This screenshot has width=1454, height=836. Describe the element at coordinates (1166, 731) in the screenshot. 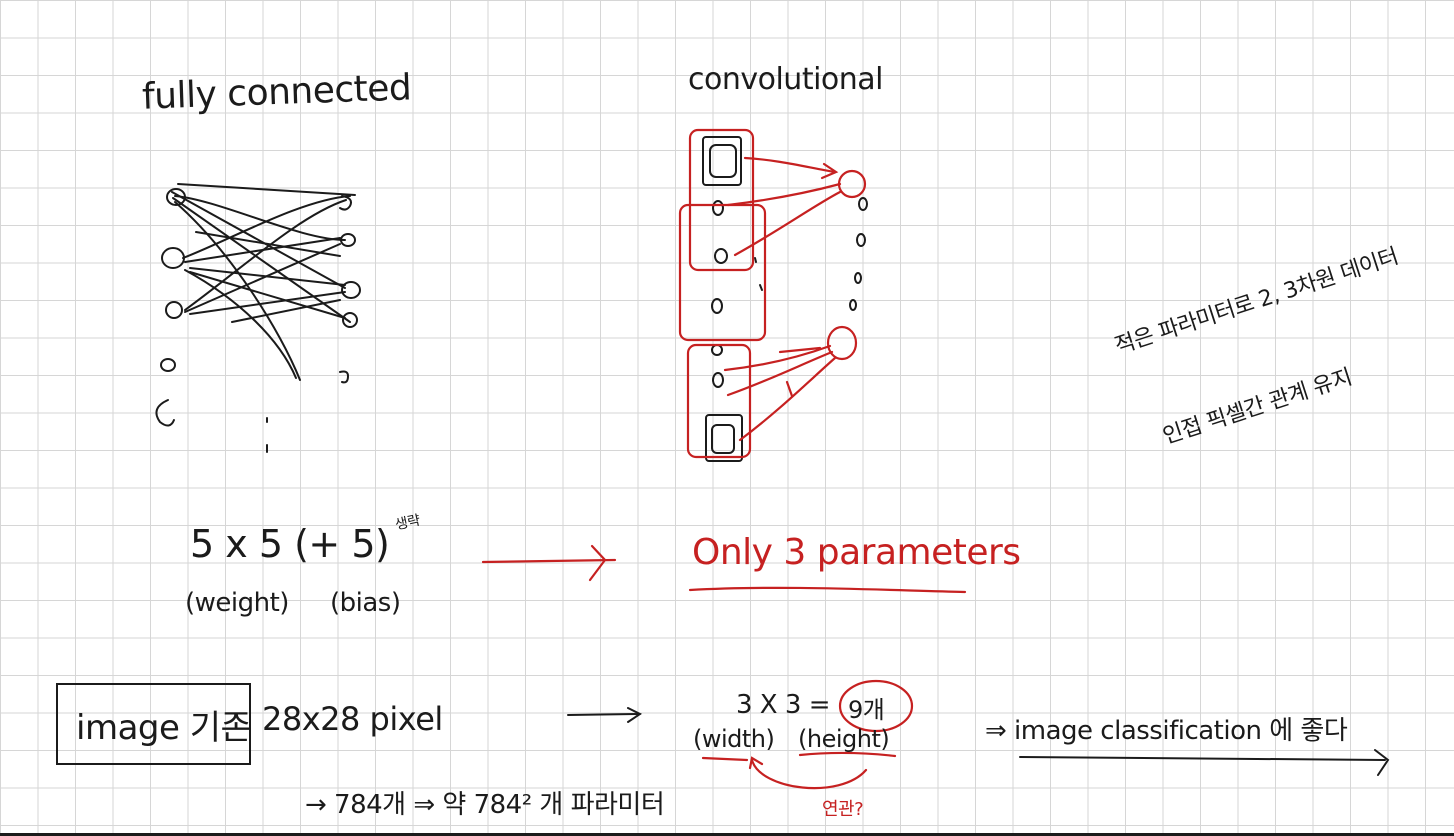

I see `classification-note: ⇒ image classification 에 좋다` at that location.